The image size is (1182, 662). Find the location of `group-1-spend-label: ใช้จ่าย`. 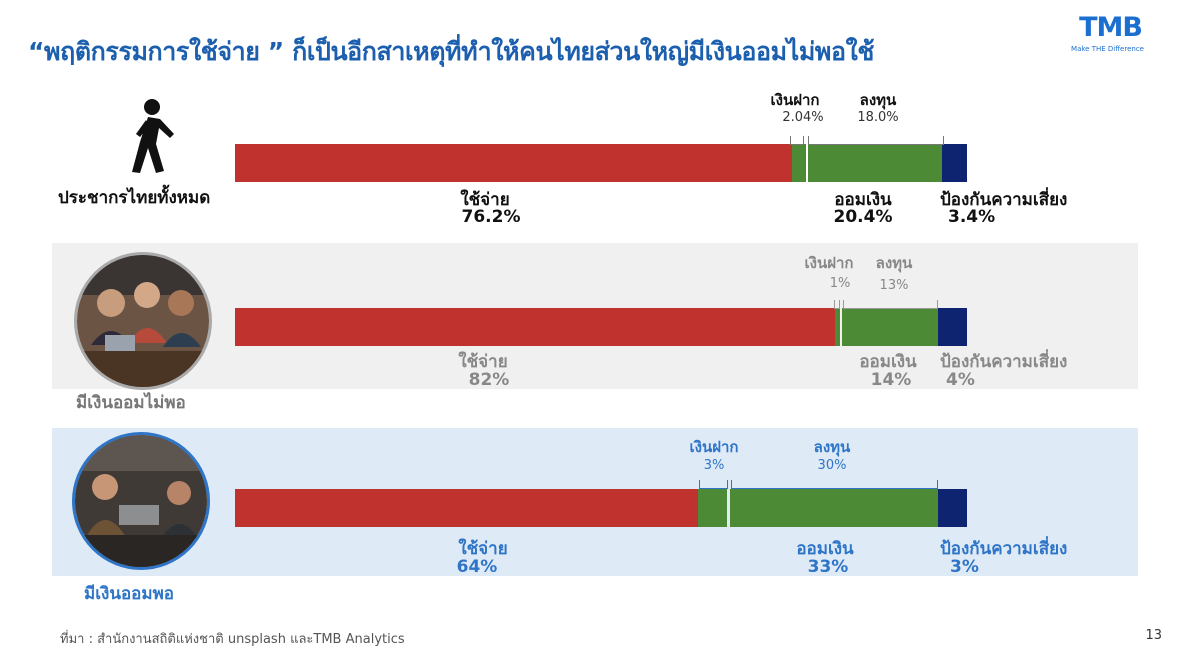

group-1-spend-label: ใช้จ่าย is located at coordinates (485, 200).